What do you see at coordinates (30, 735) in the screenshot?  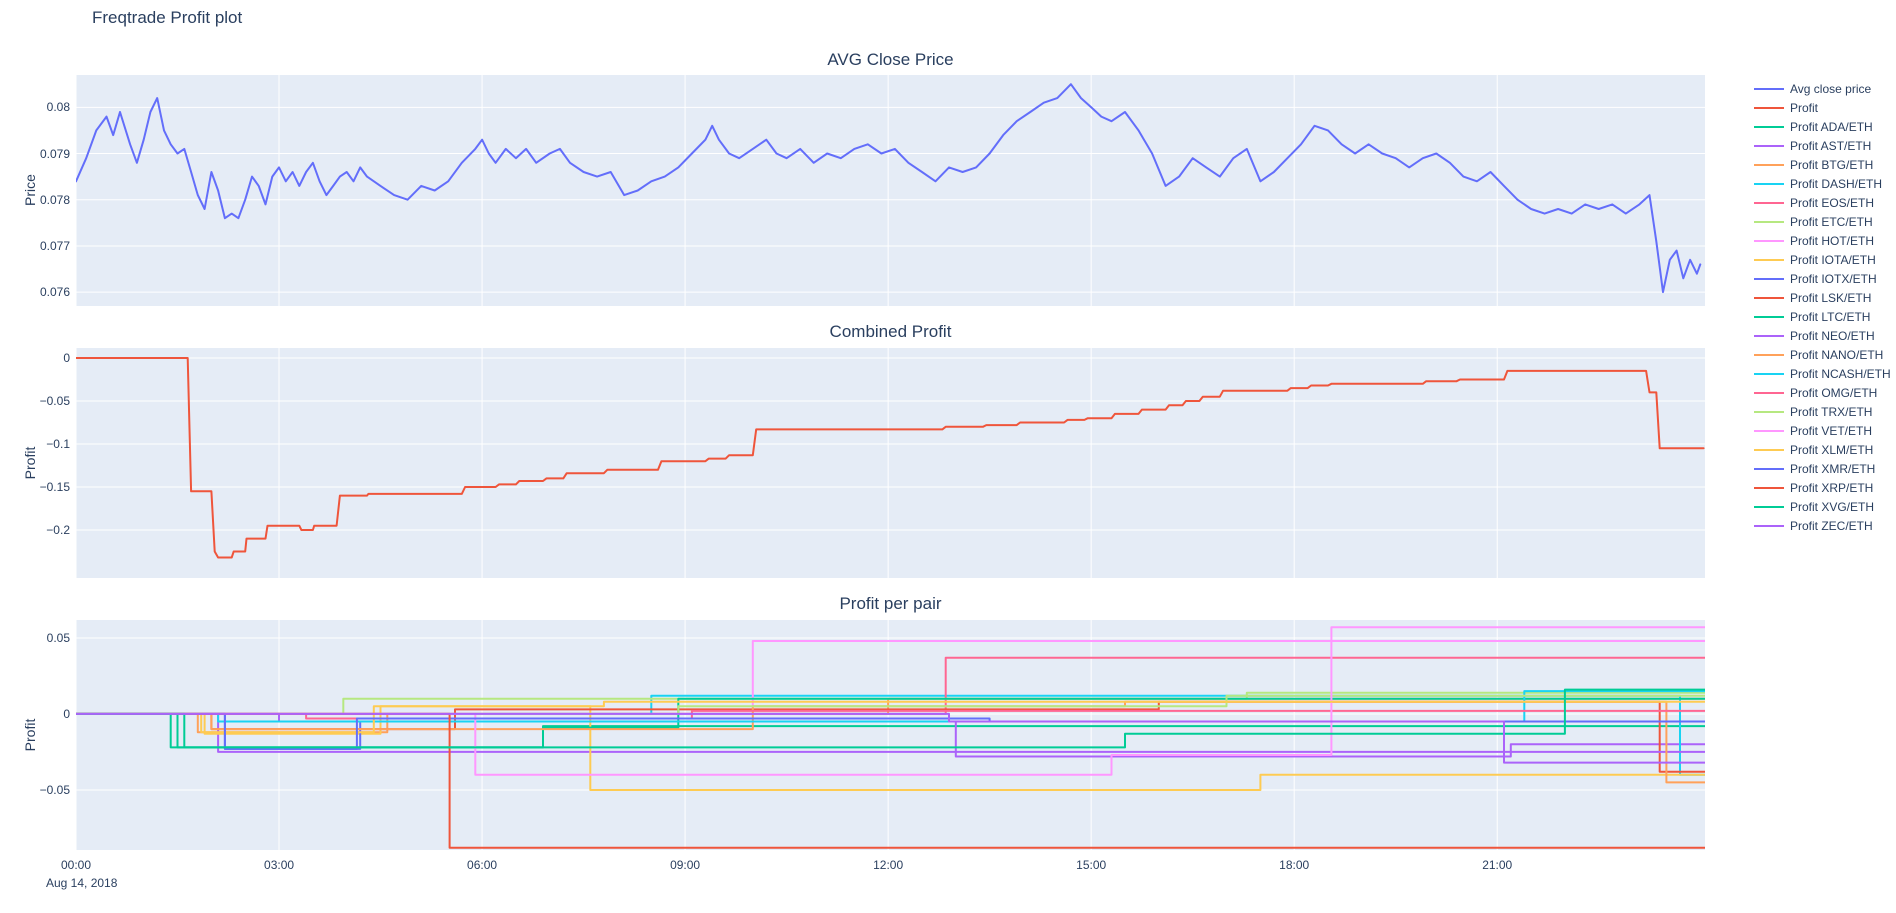 I see `y-axis-label-profit-pairs: Profit` at bounding box center [30, 735].